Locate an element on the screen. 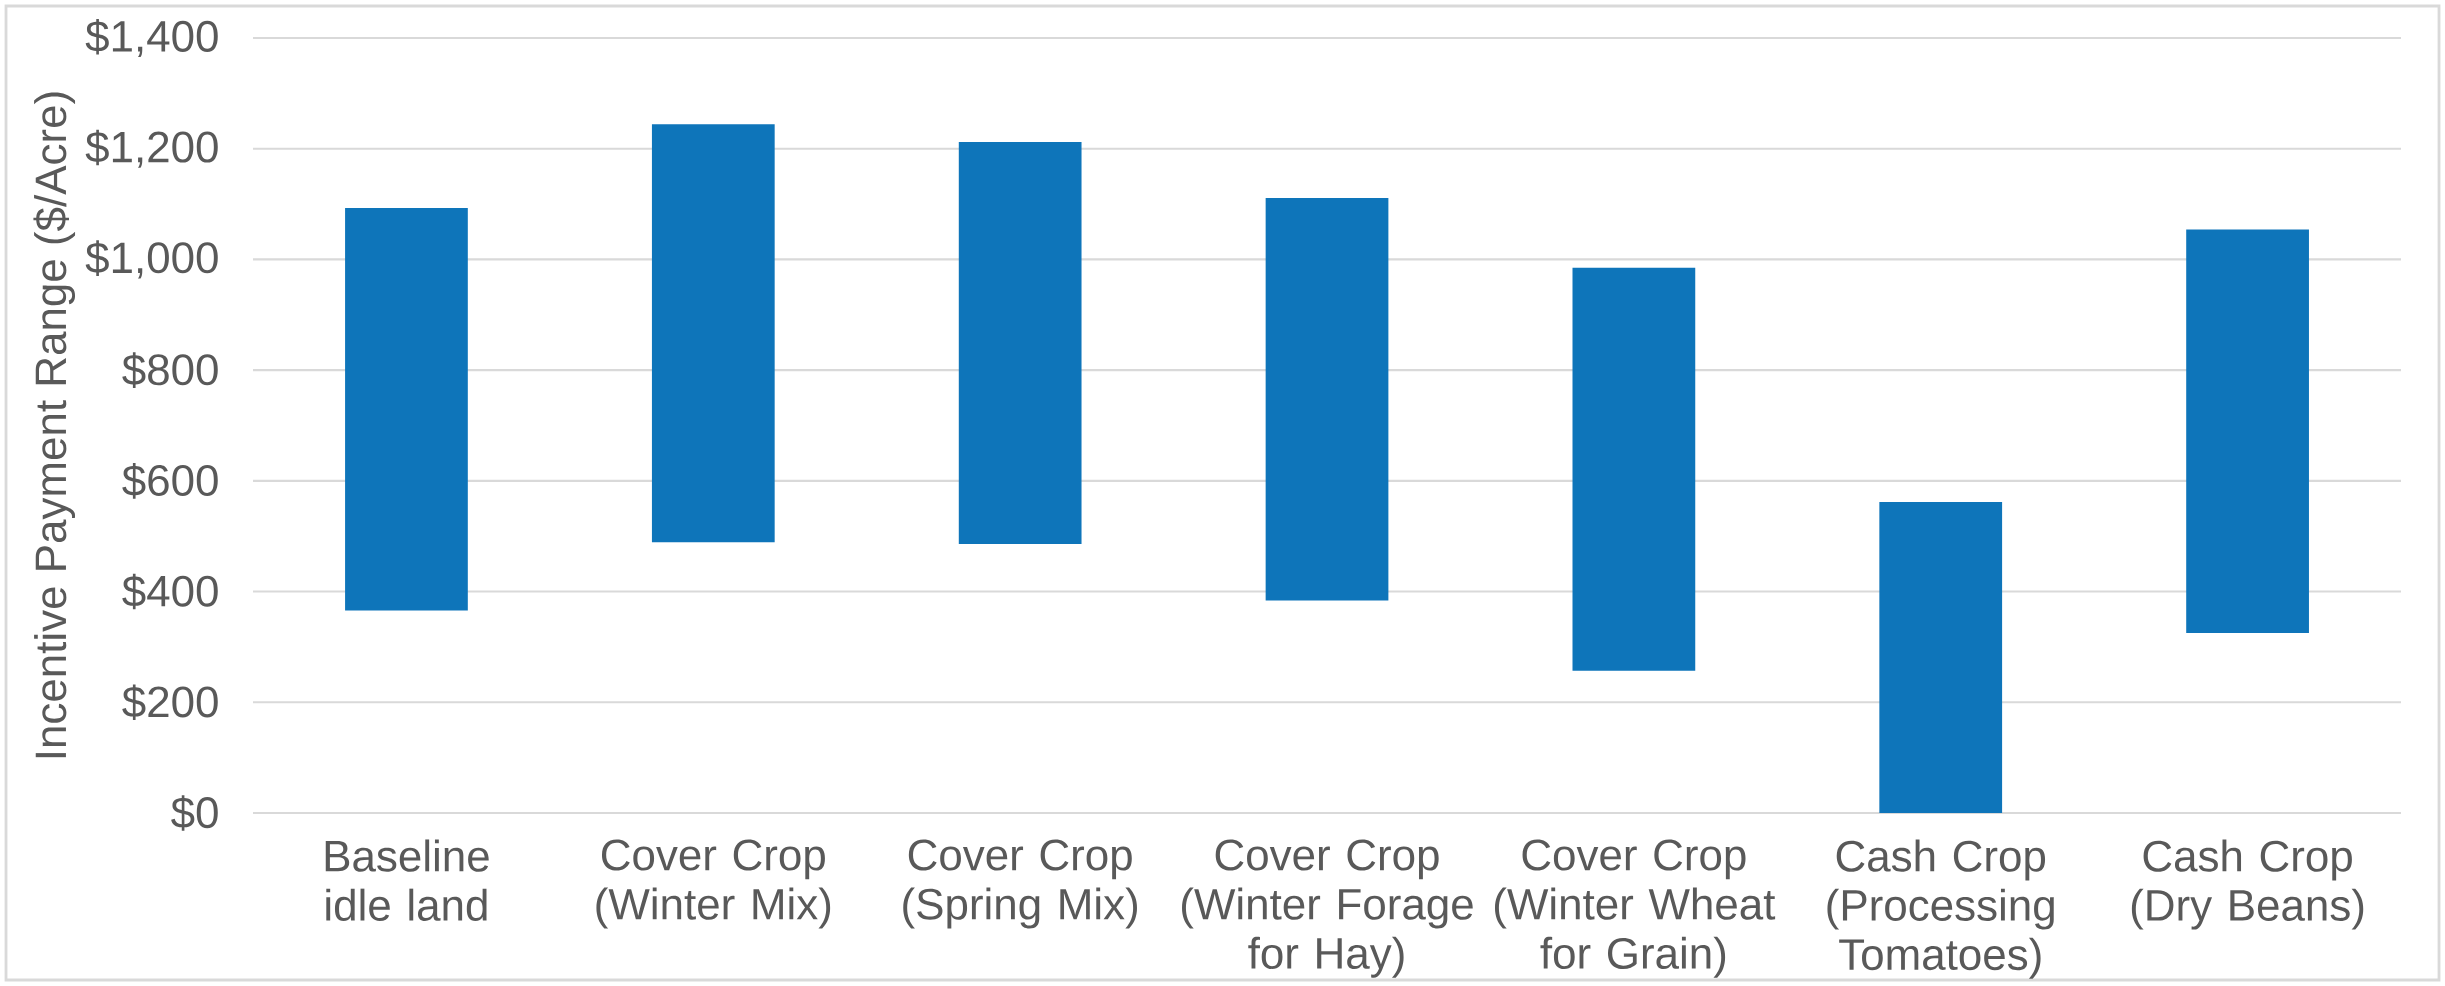 The height and width of the screenshot is (986, 2445). y-tick-label: $600 is located at coordinates (170, 481).